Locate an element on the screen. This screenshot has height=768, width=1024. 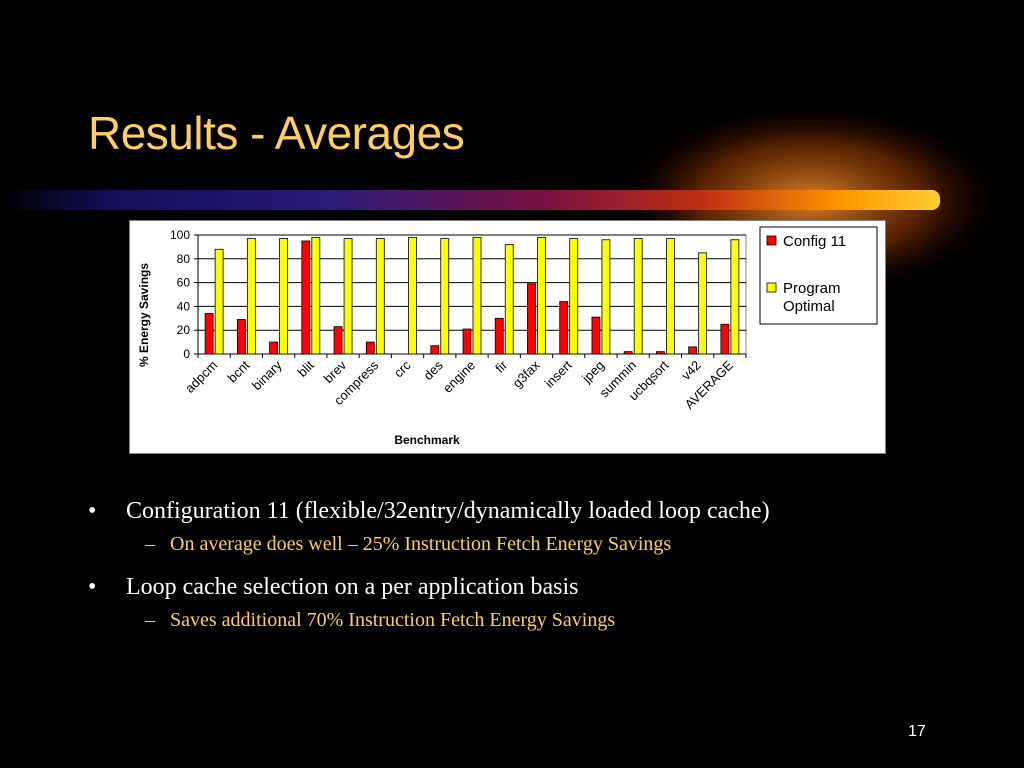
bar-config11-ucbqsort is located at coordinates (660, 353).